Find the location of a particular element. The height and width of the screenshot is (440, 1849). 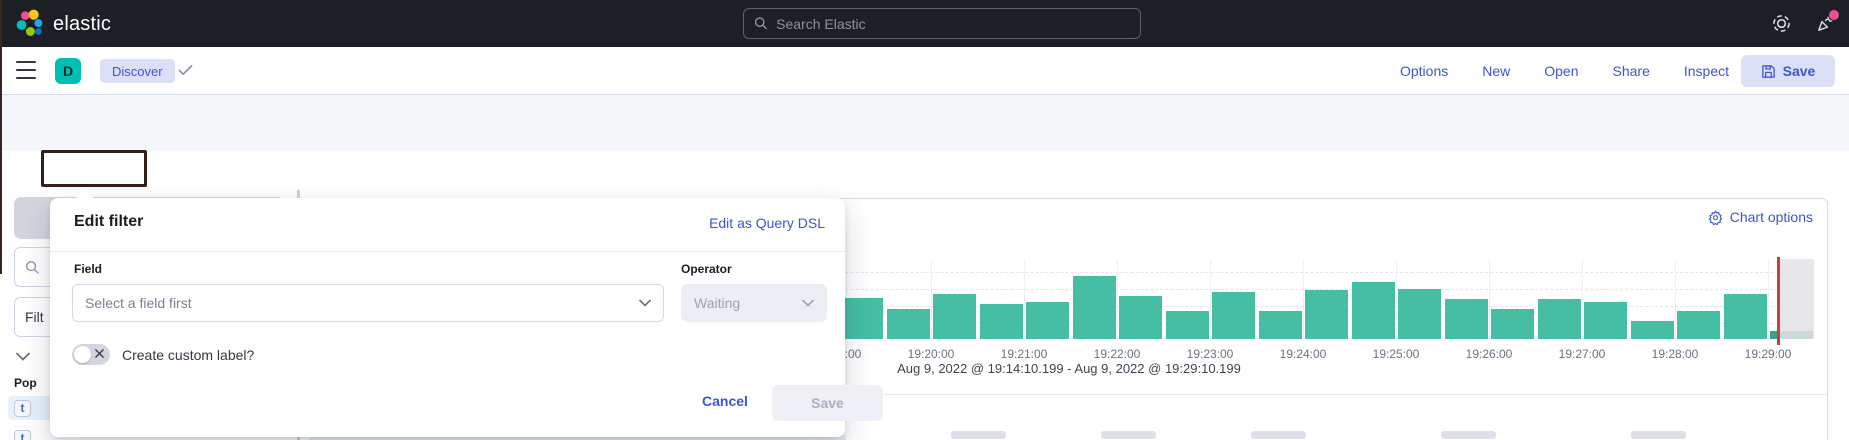

help-icon is located at coordinates (1781, 24).